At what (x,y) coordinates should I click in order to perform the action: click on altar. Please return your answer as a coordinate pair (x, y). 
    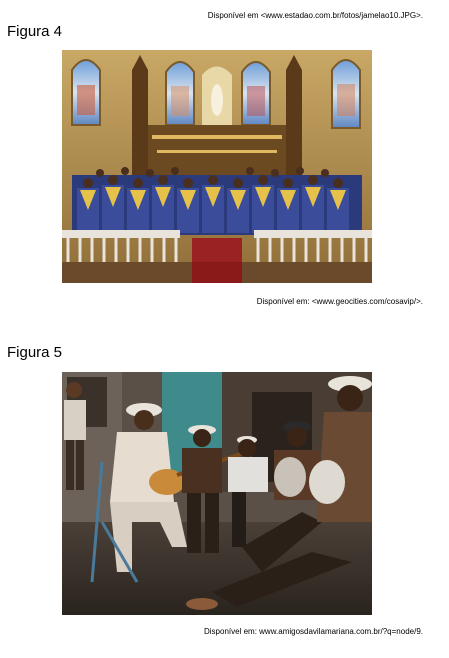
    Looking at the image, I should click on (217, 115).